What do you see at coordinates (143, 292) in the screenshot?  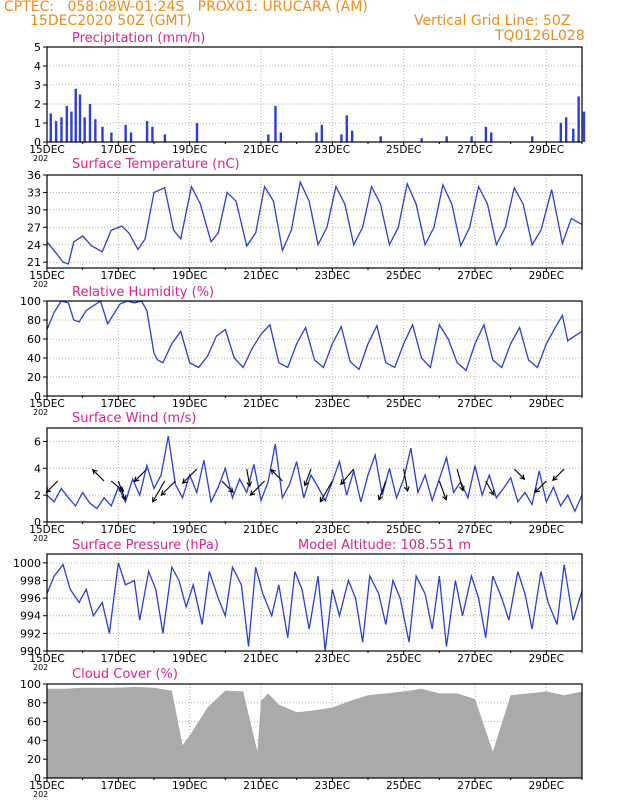 I see `panel-title: Relative Humidity (%)` at bounding box center [143, 292].